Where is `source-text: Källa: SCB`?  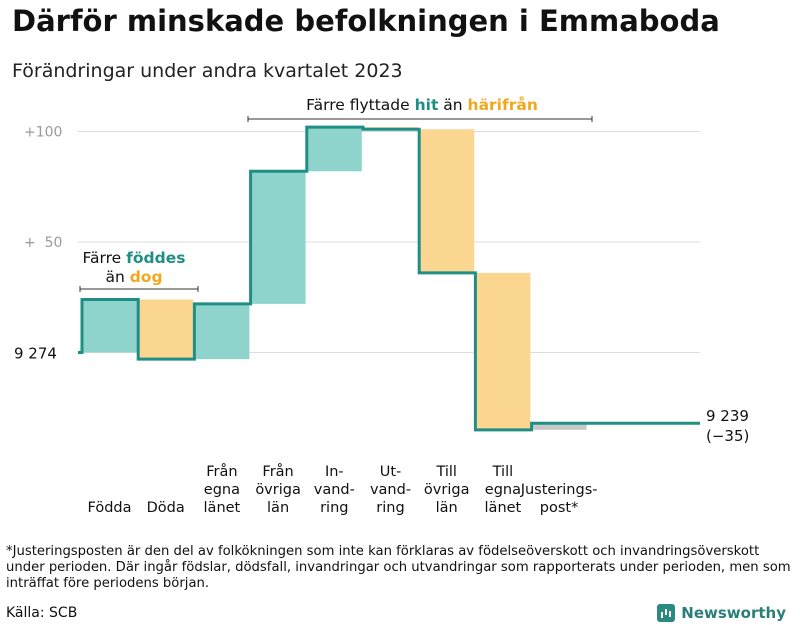
source-text: Källa: SCB is located at coordinates (42, 613).